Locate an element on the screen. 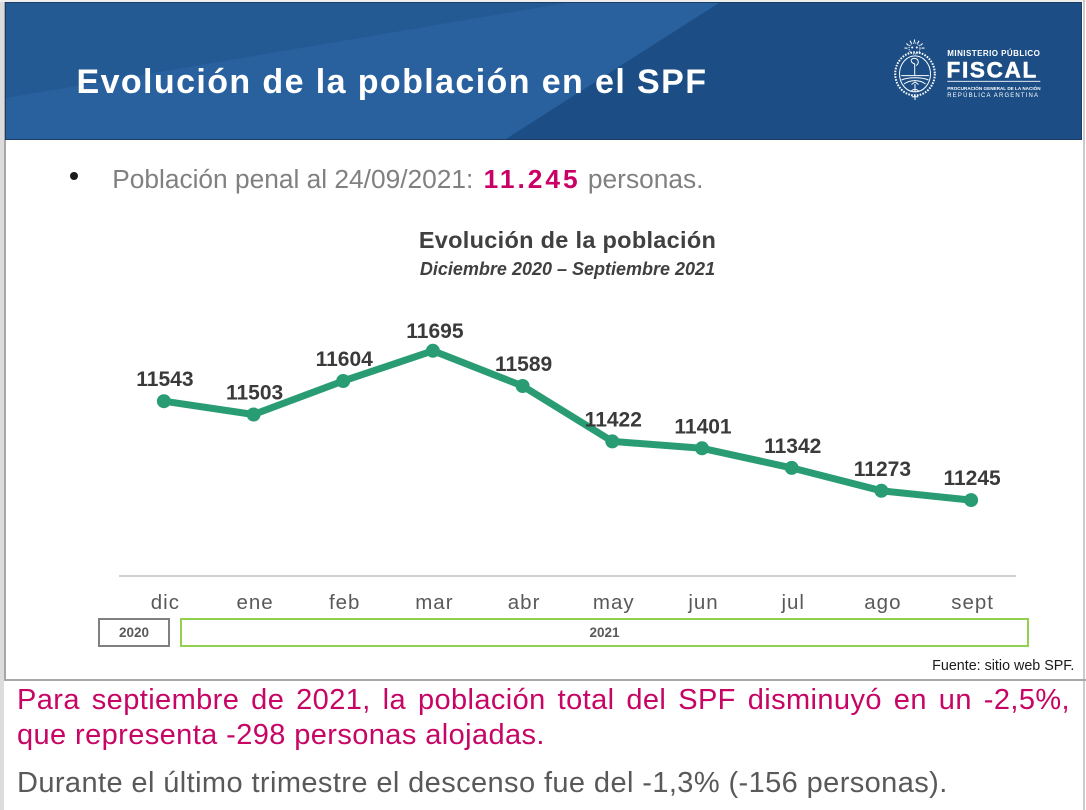 This screenshot has height=810, width=1086. svg-text: ago is located at coordinates (882, 602).